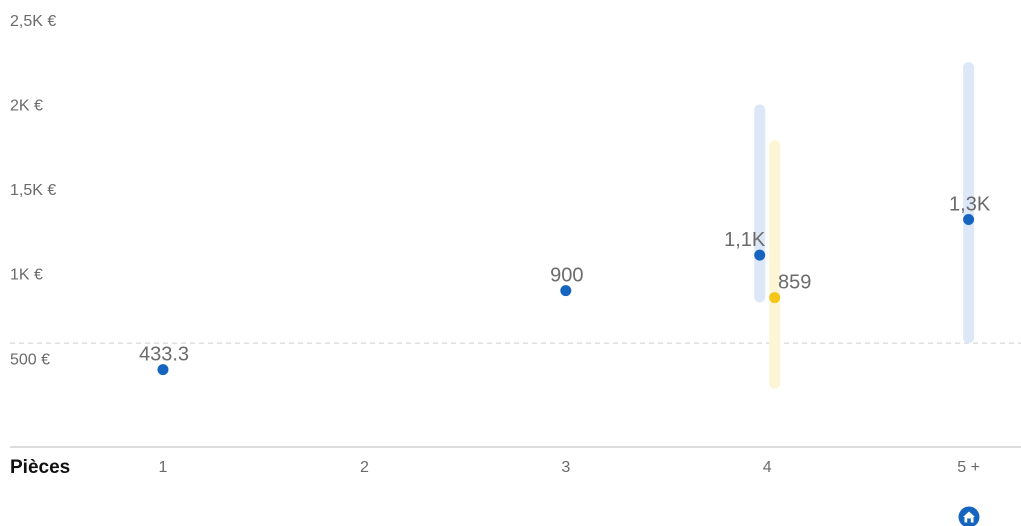 The width and height of the screenshot is (1021, 526). I want to click on y-tick-label: 1,5K €, so click(33, 190).